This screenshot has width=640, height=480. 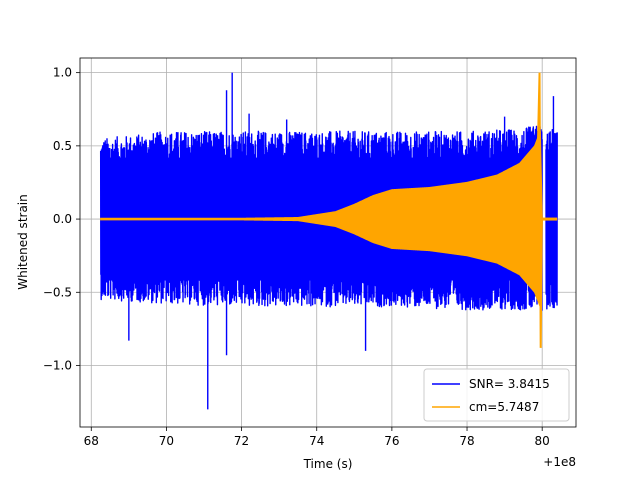 I want to click on x-tick-label: 80, so click(x=542, y=441).